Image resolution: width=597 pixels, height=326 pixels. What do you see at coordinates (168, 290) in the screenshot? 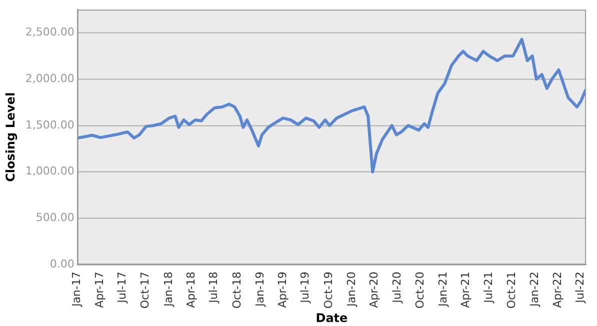
I see `x-tick-label: Jan-18` at bounding box center [168, 290].